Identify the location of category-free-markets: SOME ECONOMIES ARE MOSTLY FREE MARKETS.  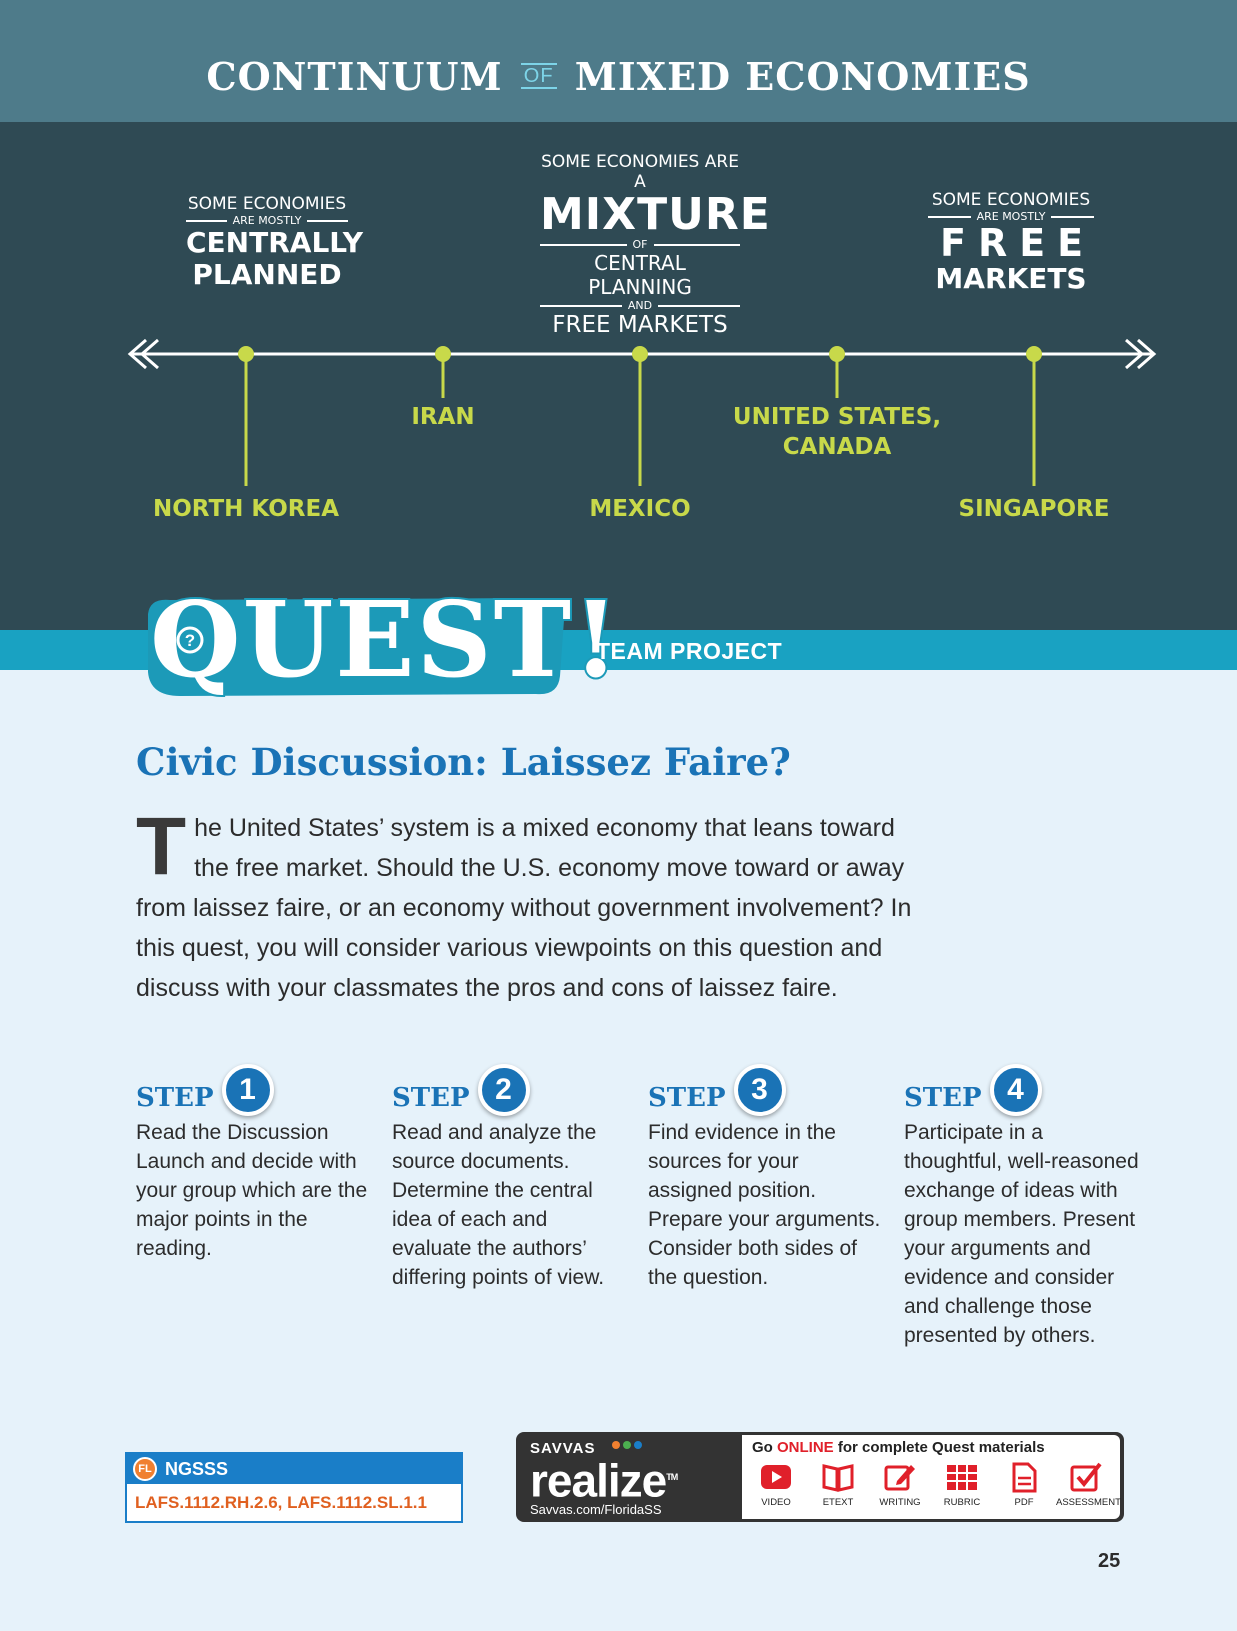
(1011, 242).